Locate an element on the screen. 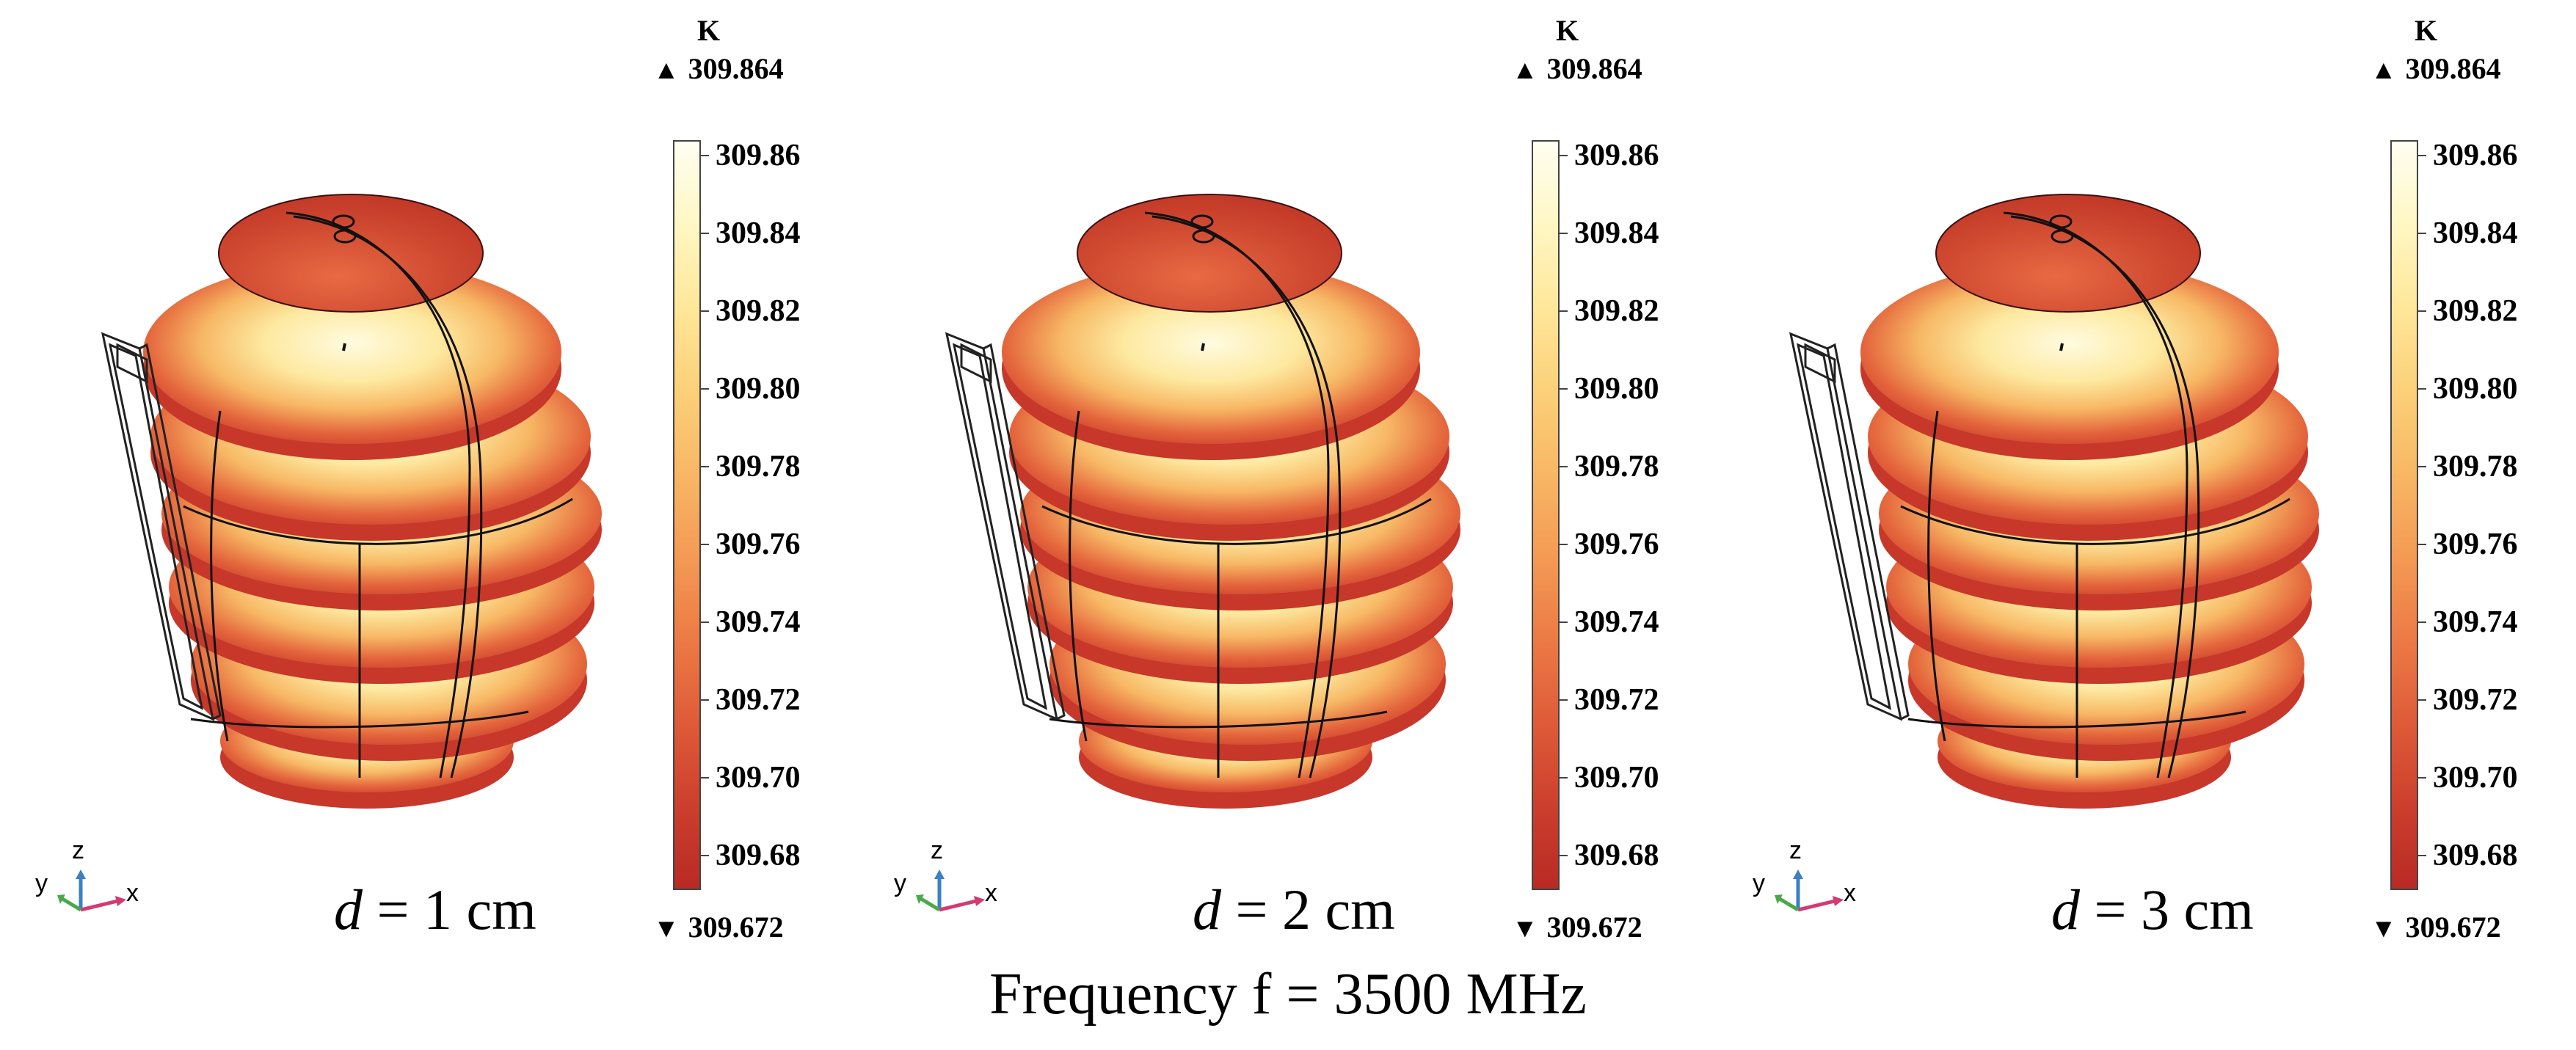 This screenshot has height=1050, width=2576. distance-label: d = 2 cm is located at coordinates (1294, 910).